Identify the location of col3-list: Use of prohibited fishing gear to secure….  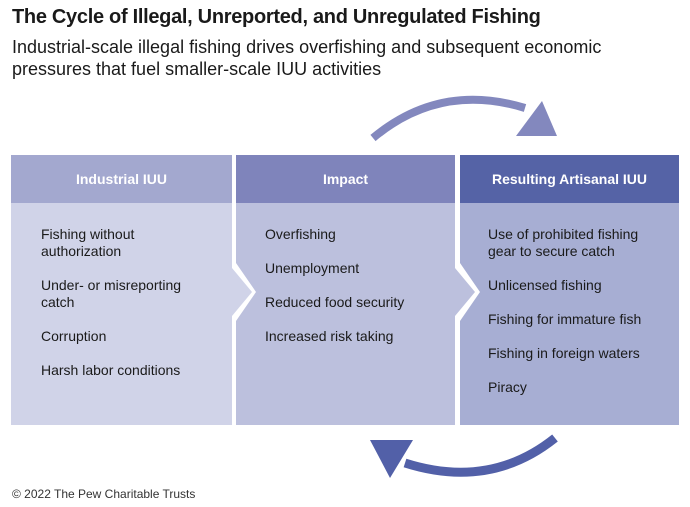
(573, 319).